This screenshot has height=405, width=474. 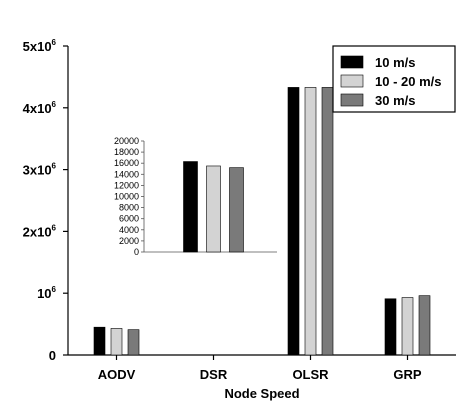 What do you see at coordinates (126, 163) in the screenshot?
I see `inset-y-tick-label: 16000` at bounding box center [126, 163].